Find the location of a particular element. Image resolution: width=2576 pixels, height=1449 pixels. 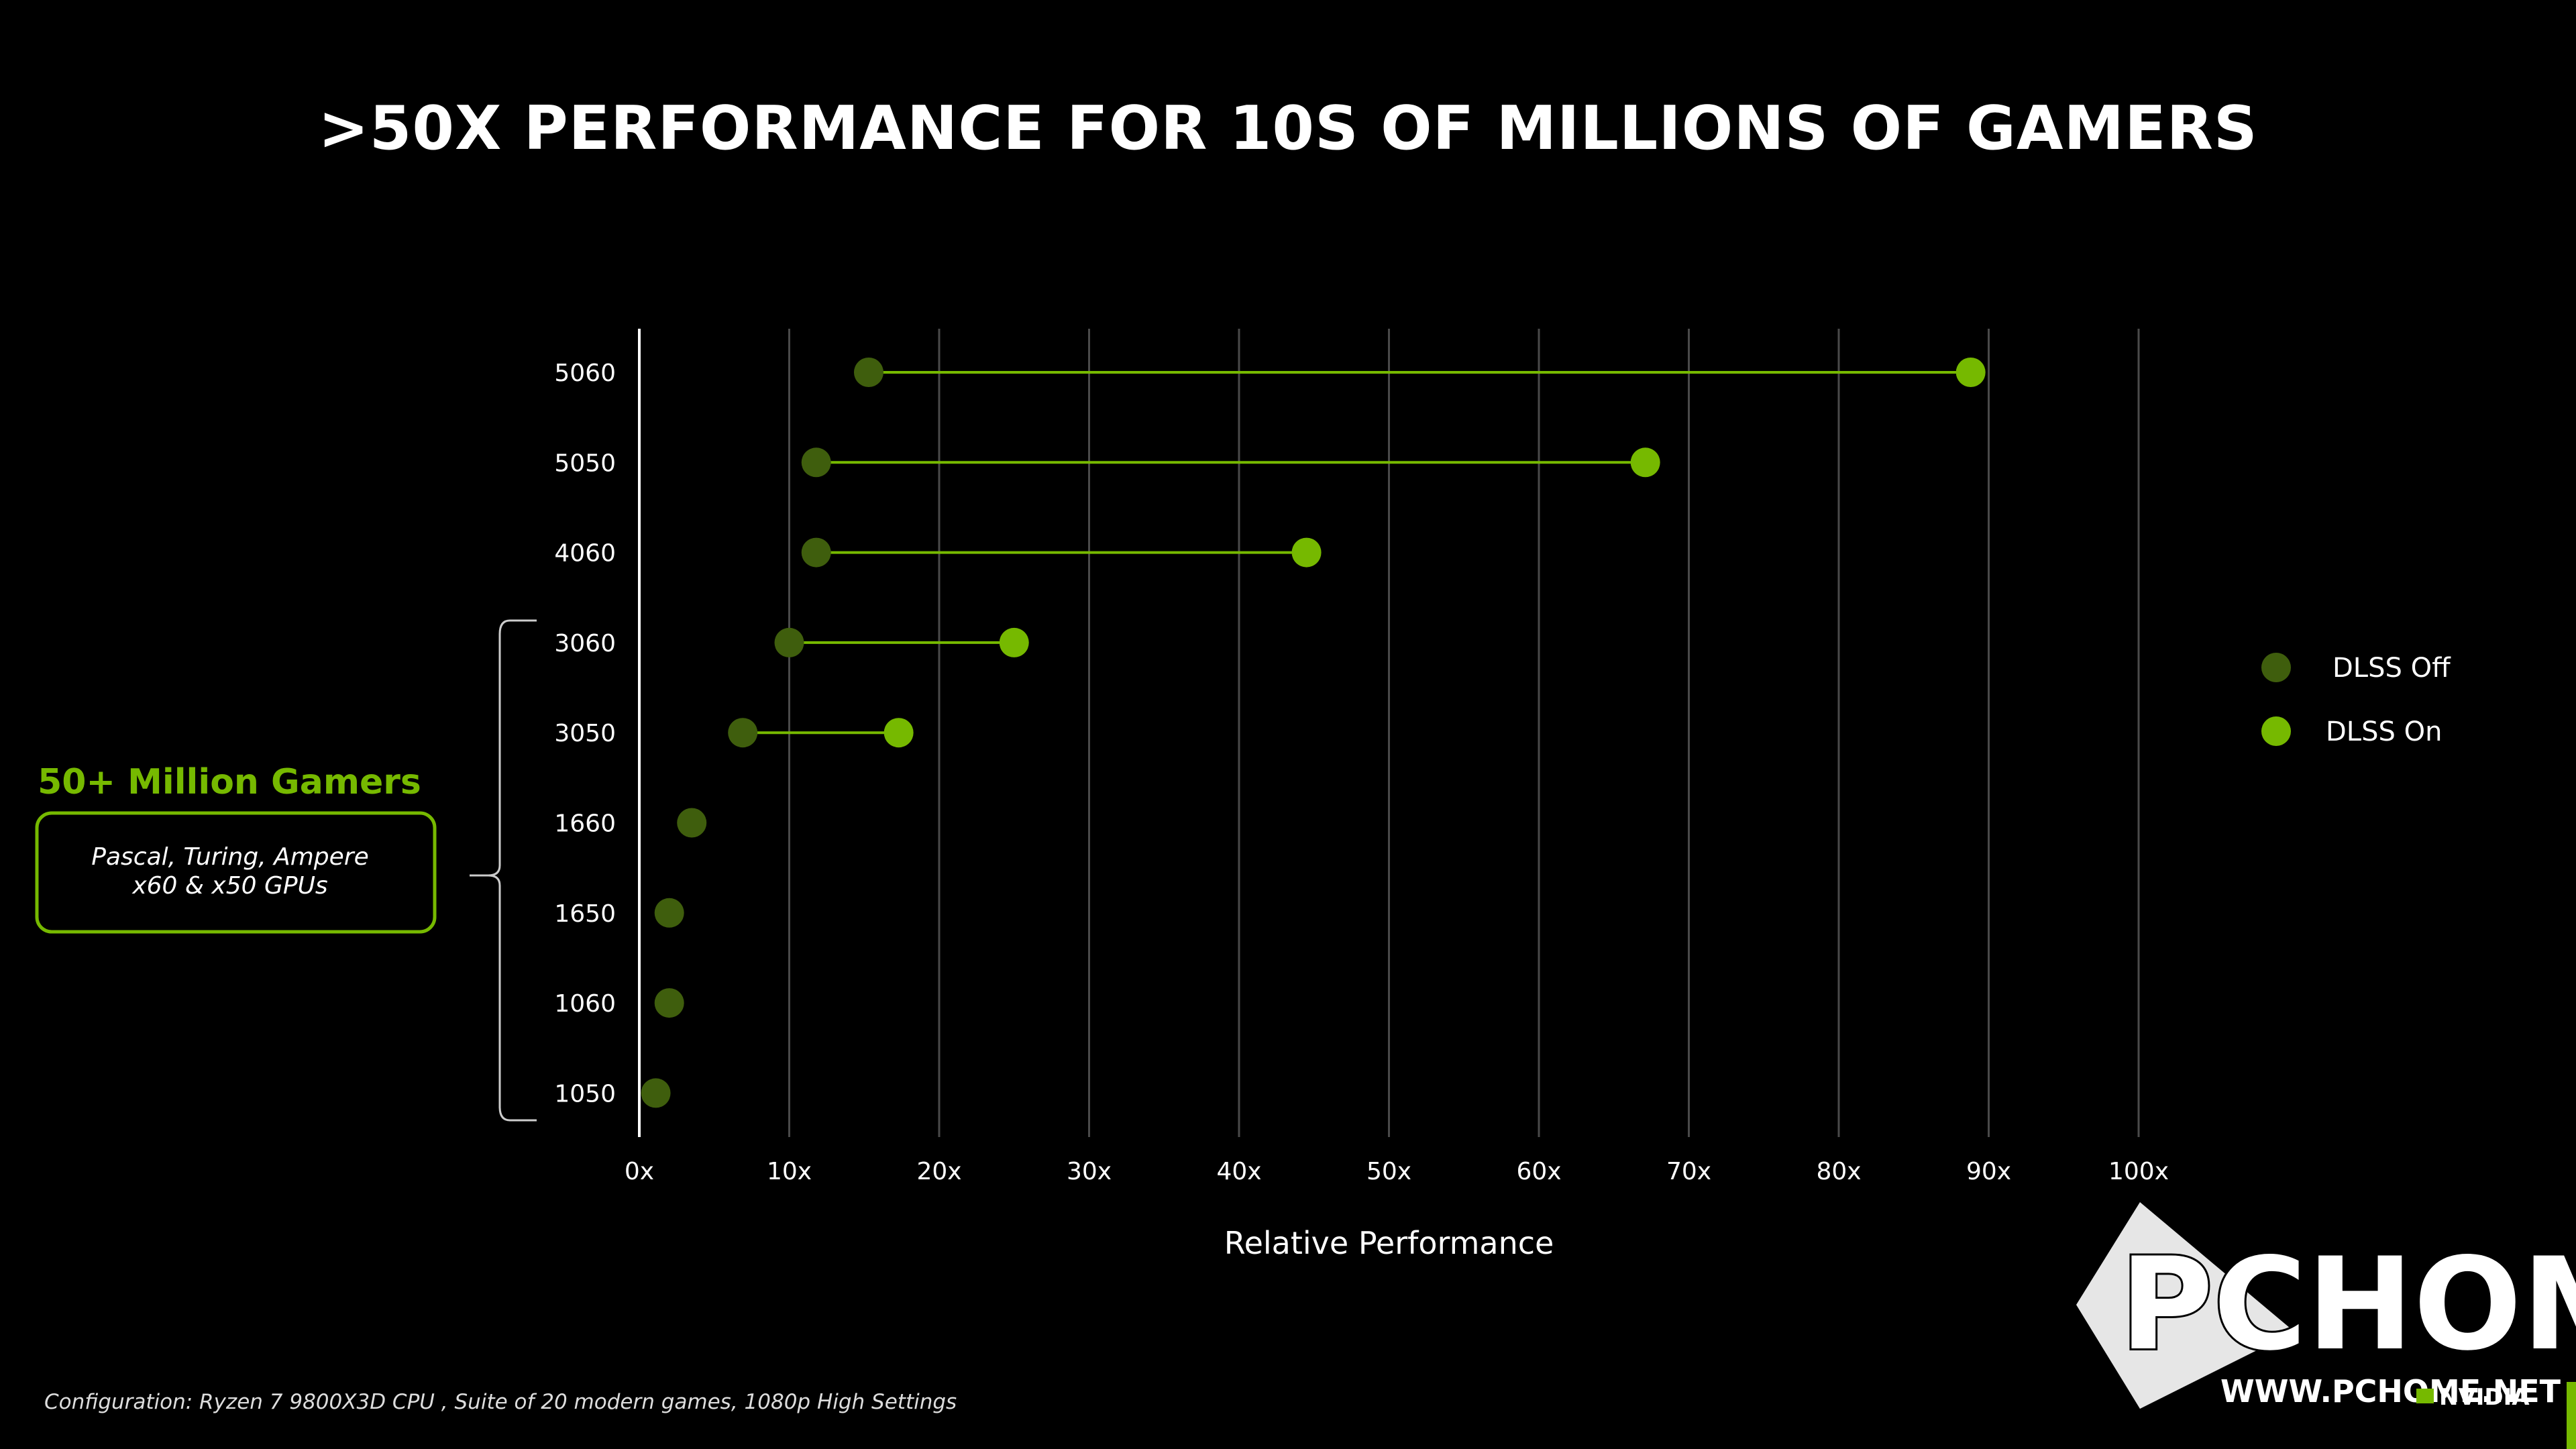

y-tick-label: 5060 is located at coordinates (585, 373).